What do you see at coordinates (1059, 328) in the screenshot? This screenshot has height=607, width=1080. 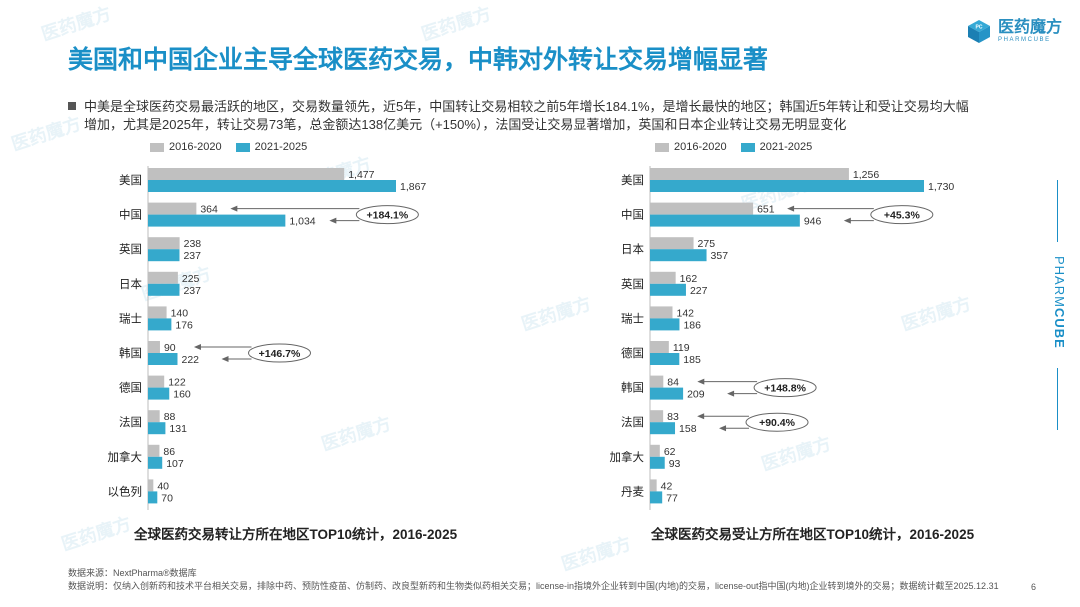 I see `side-brand-bold: CUBE` at bounding box center [1059, 328].